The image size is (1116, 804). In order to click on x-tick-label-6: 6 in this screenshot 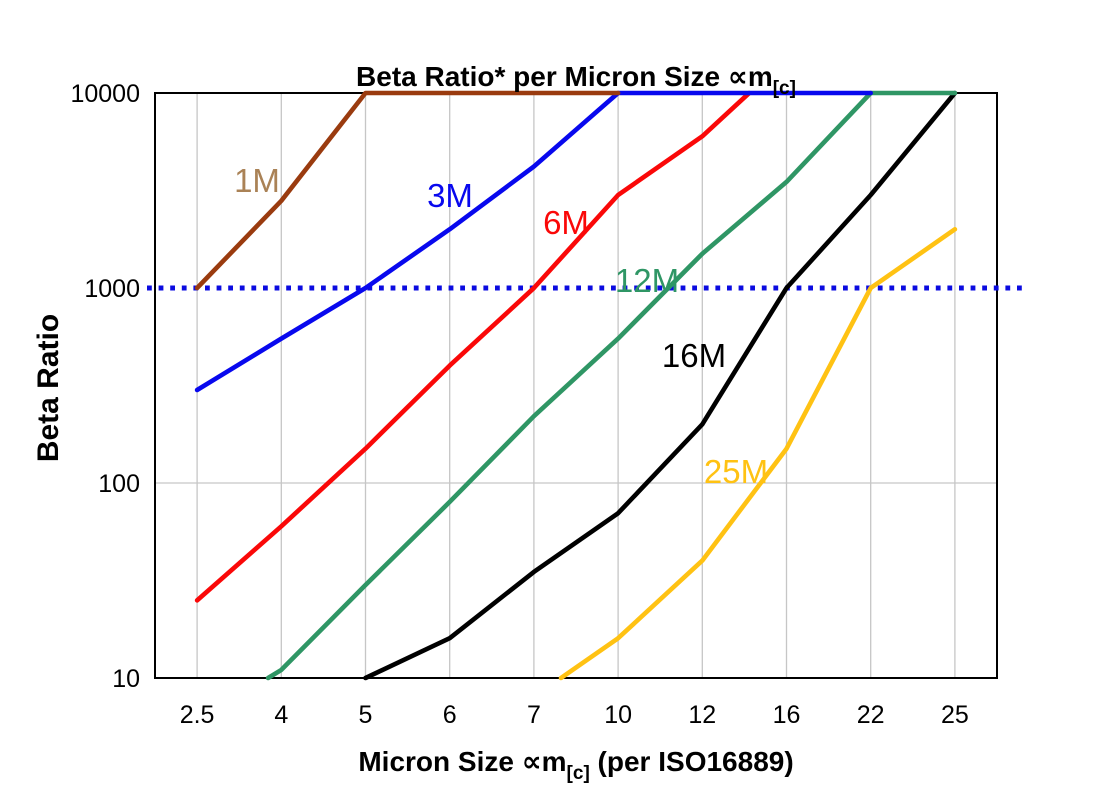, I will do `click(450, 715)`.